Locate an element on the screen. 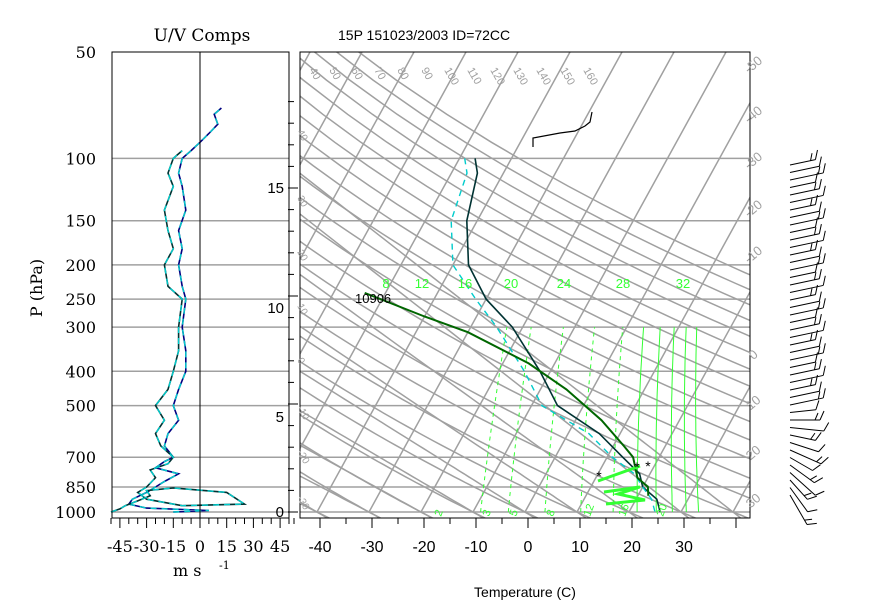 The width and height of the screenshot is (887, 600). left-adiabat-label-0: 40 is located at coordinates (301, 136).